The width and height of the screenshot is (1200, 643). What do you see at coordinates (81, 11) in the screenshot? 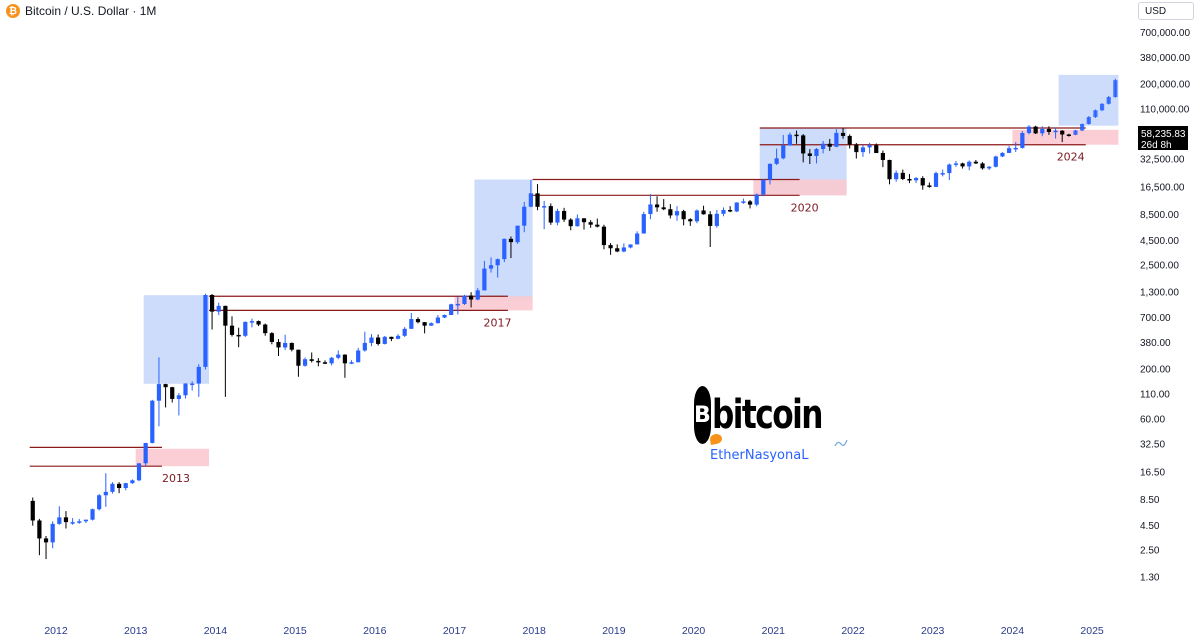
I see `symbol-header: ₿ Bitcoin / U.S. Dollar · 1M` at bounding box center [81, 11].